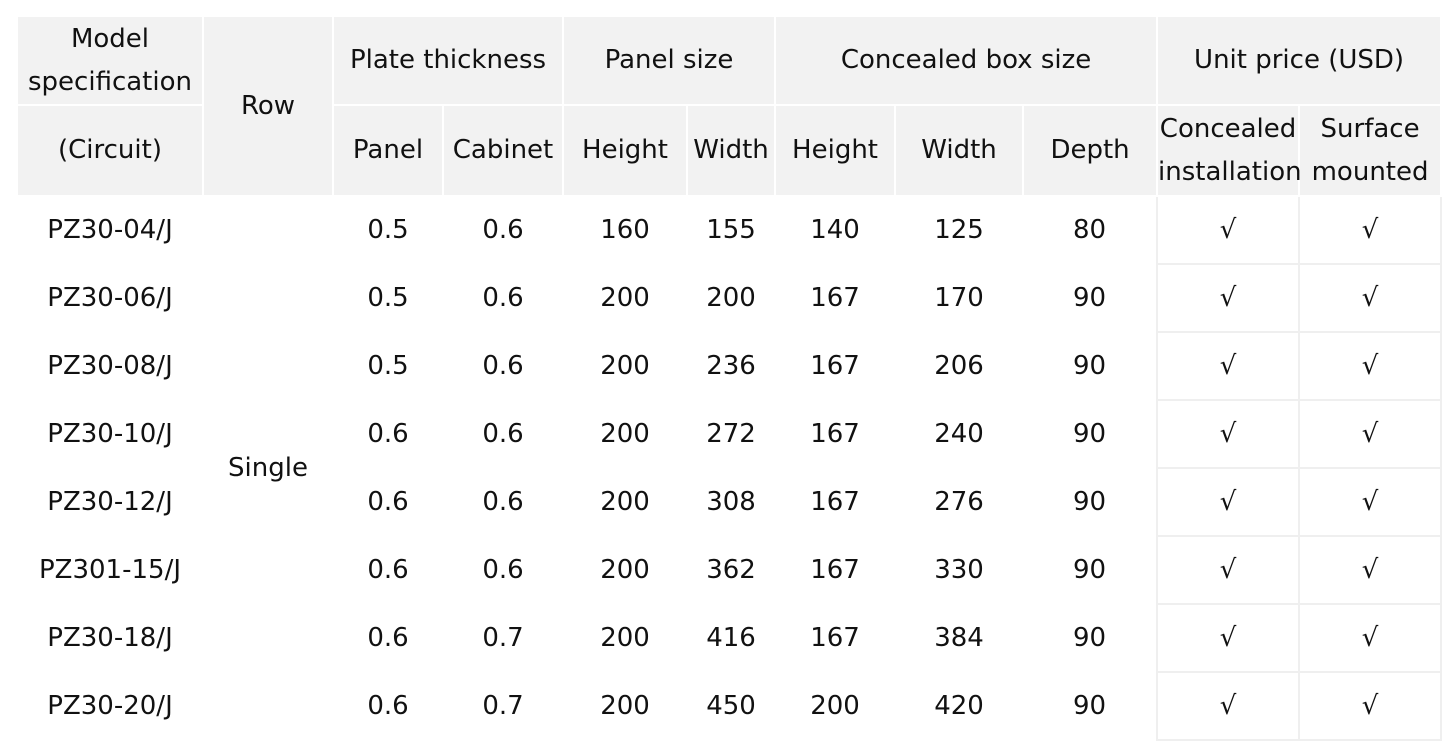 Image resolution: width=1456 pixels, height=742 pixels. What do you see at coordinates (625, 150) in the screenshot?
I see `panel-height-header: Height` at bounding box center [625, 150].